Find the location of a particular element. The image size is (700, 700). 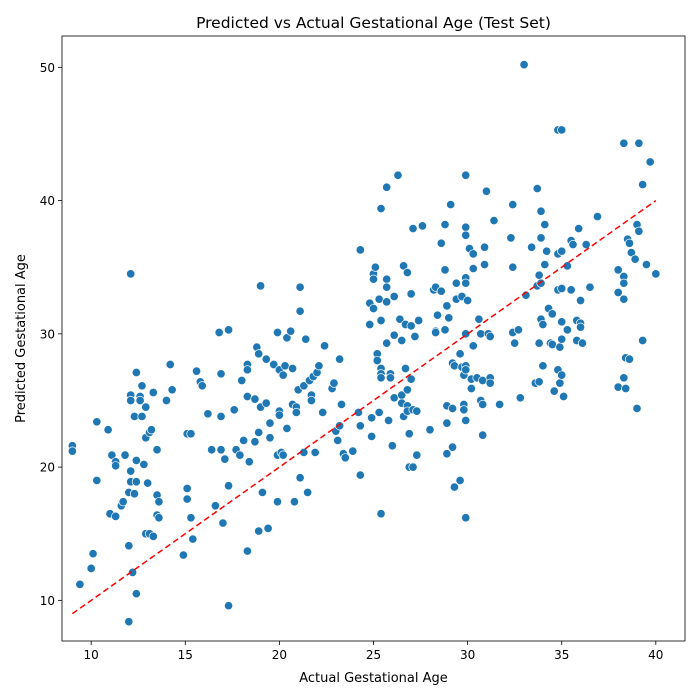

x-tick-label: 10 is located at coordinates (91, 655).